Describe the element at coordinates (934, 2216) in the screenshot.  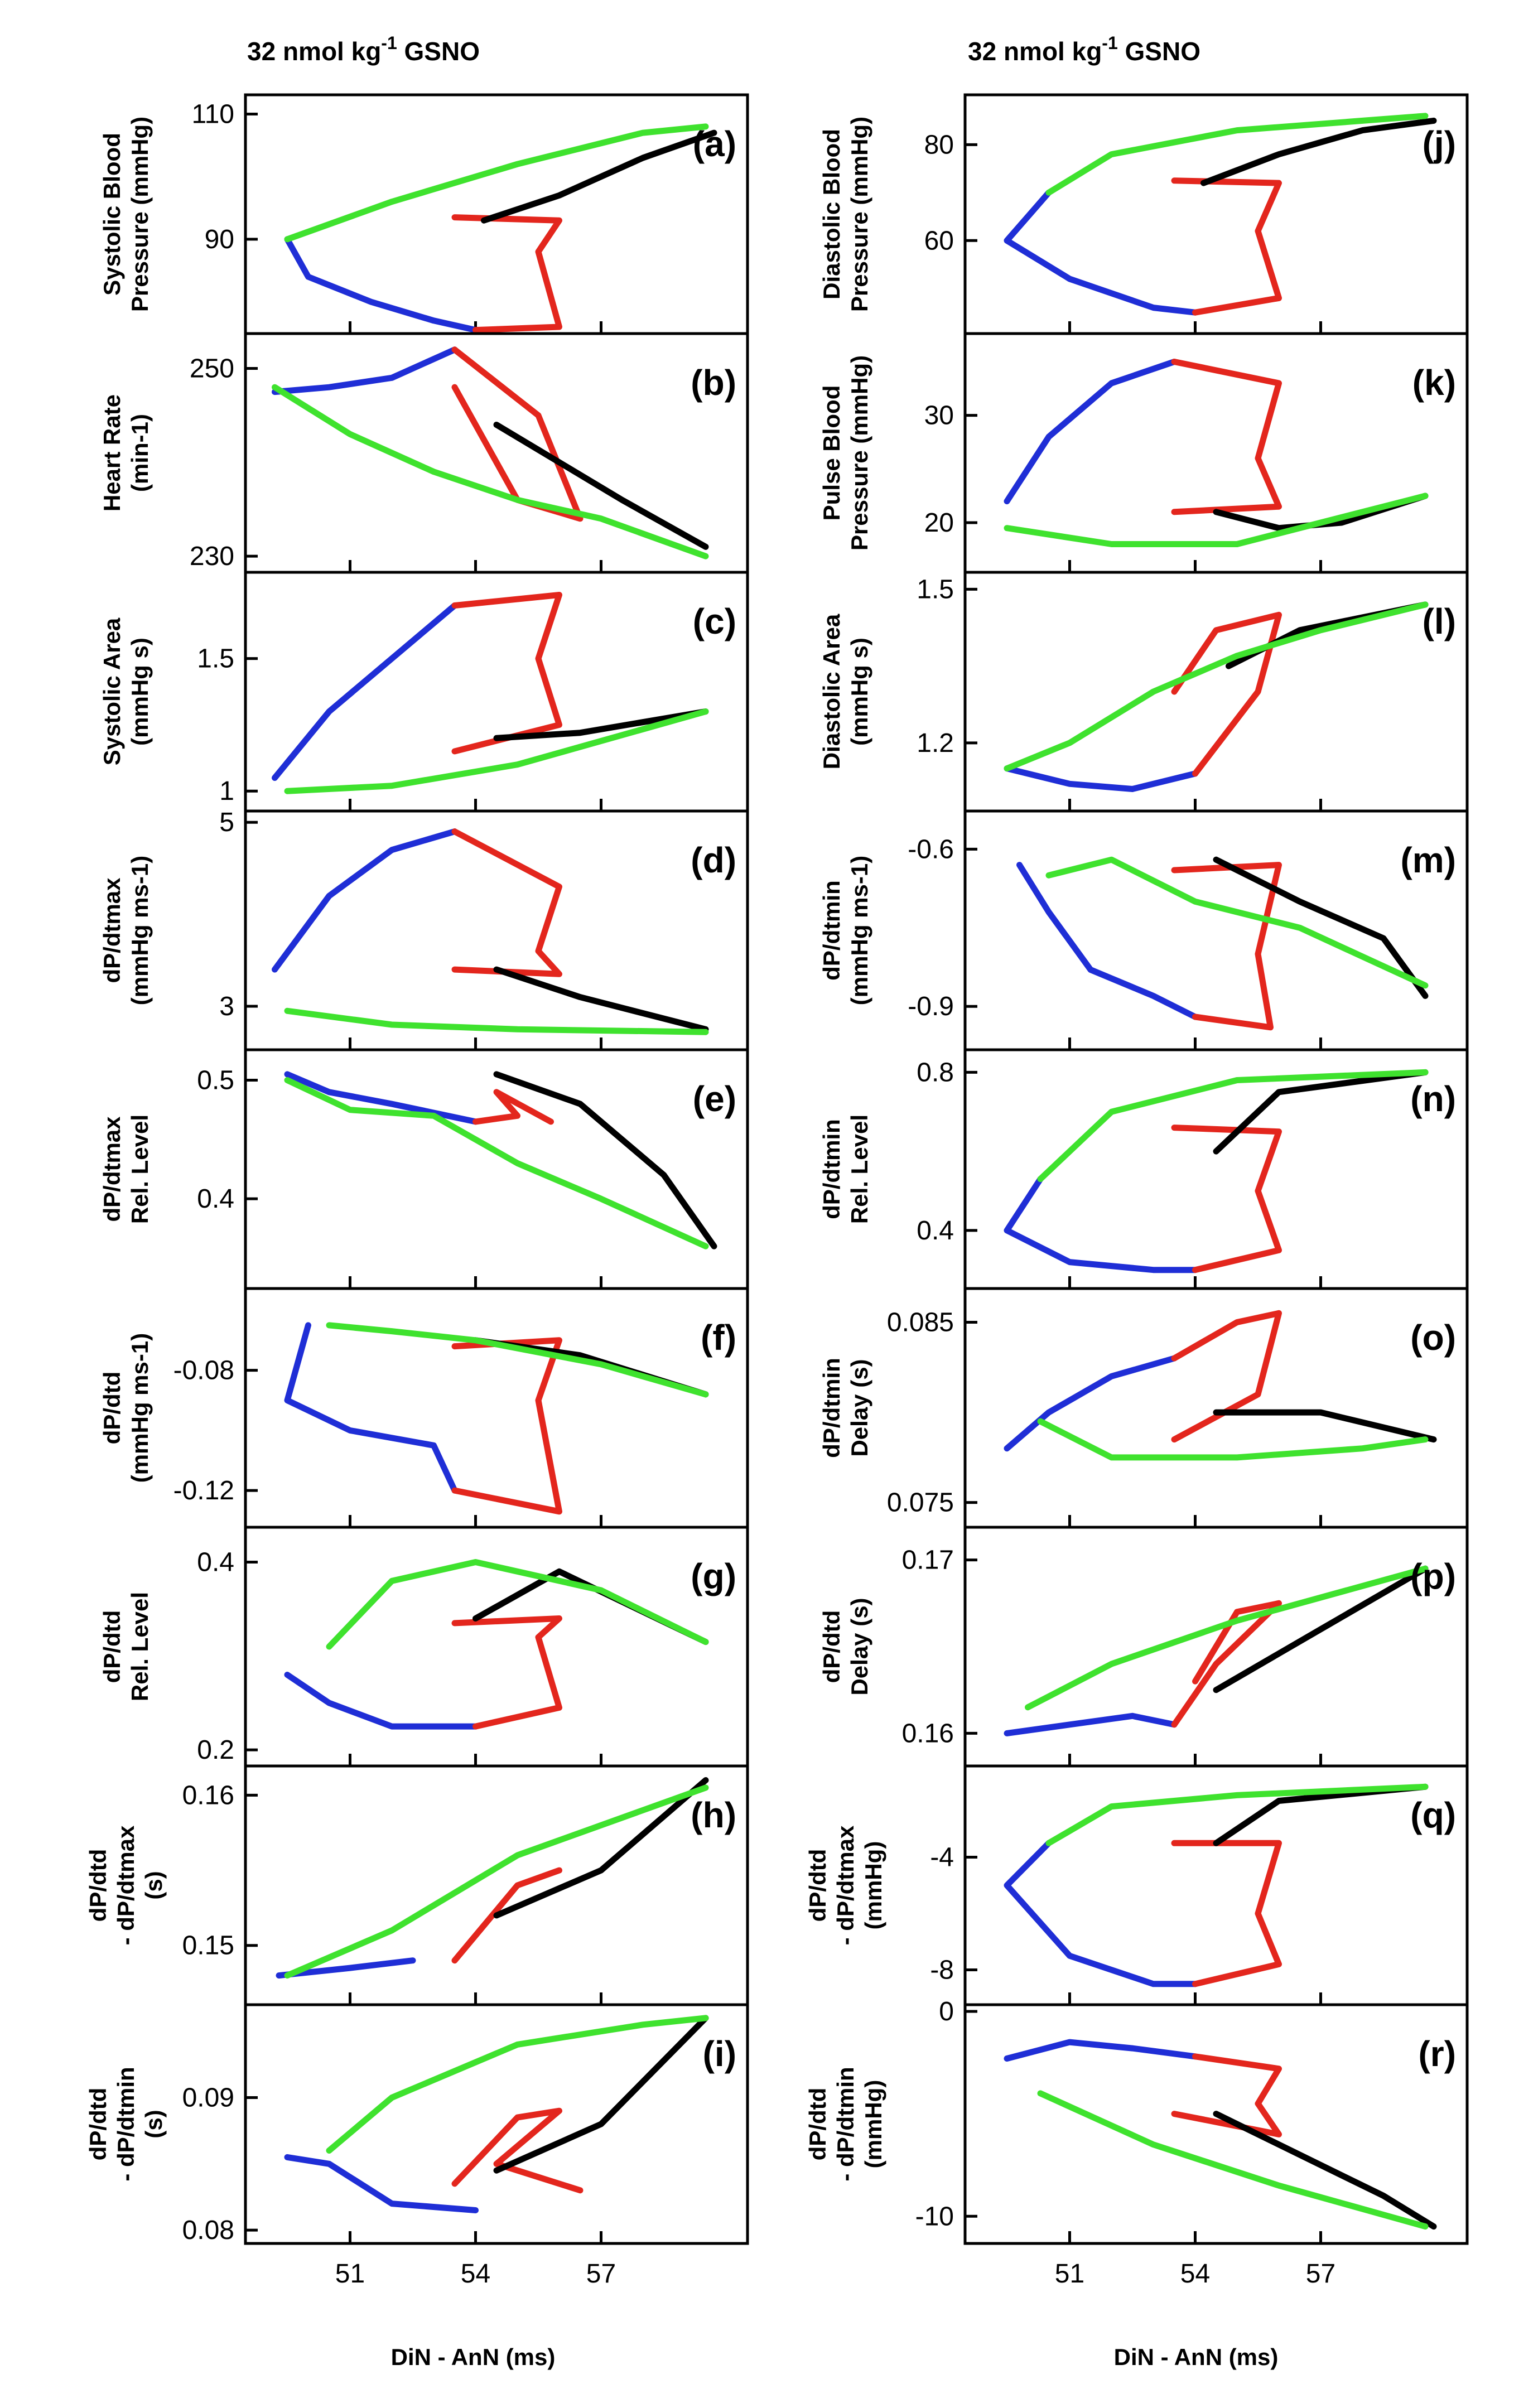
I see `y-tick-label: -10` at that location.